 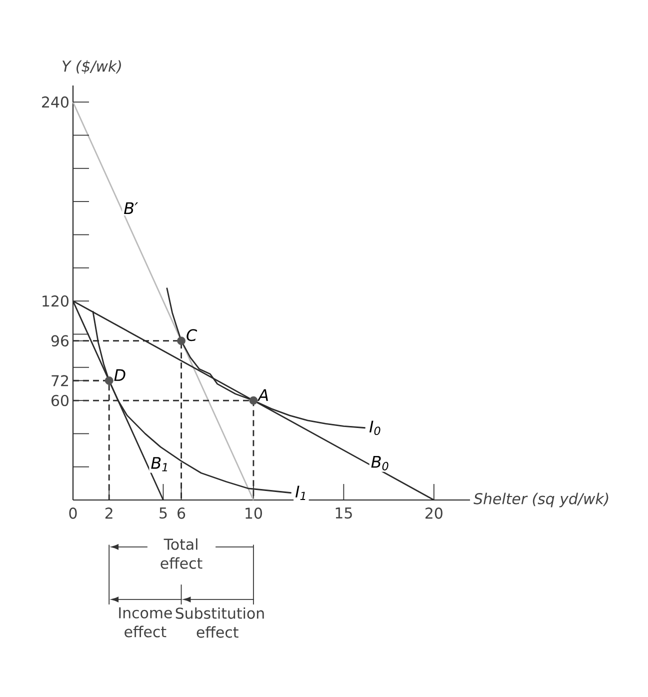 I want to click on text: Substitution effect, so click(x=220, y=622).